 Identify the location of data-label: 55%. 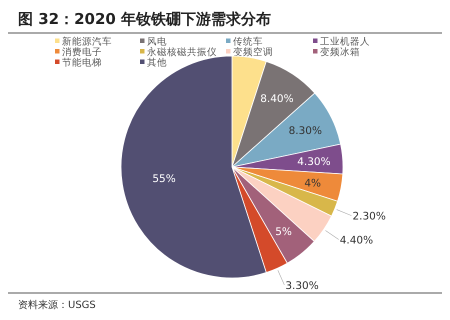
(164, 178).